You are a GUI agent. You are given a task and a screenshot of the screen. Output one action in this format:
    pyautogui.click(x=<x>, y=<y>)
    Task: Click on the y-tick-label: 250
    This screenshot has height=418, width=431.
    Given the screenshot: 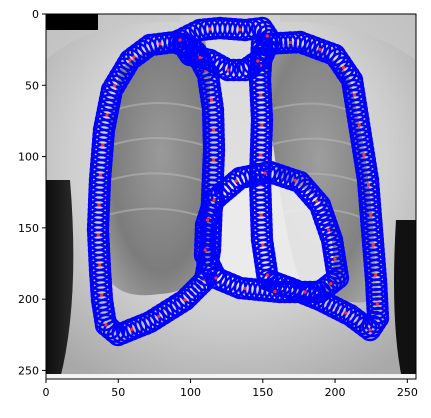 What is the action you would take?
    pyautogui.click(x=28, y=370)
    